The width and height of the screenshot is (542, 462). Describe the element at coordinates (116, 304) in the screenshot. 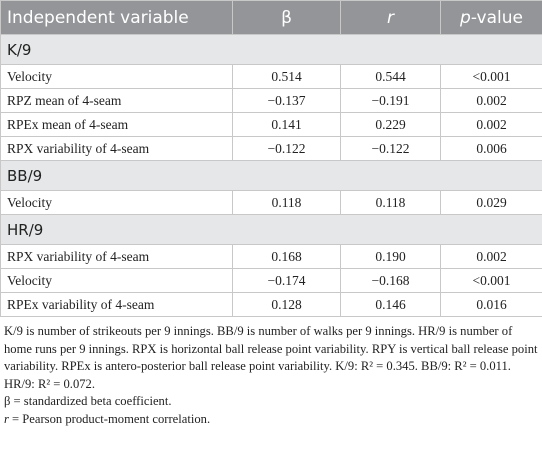

I see `cell: RPEx variability of 4-seam` at that location.